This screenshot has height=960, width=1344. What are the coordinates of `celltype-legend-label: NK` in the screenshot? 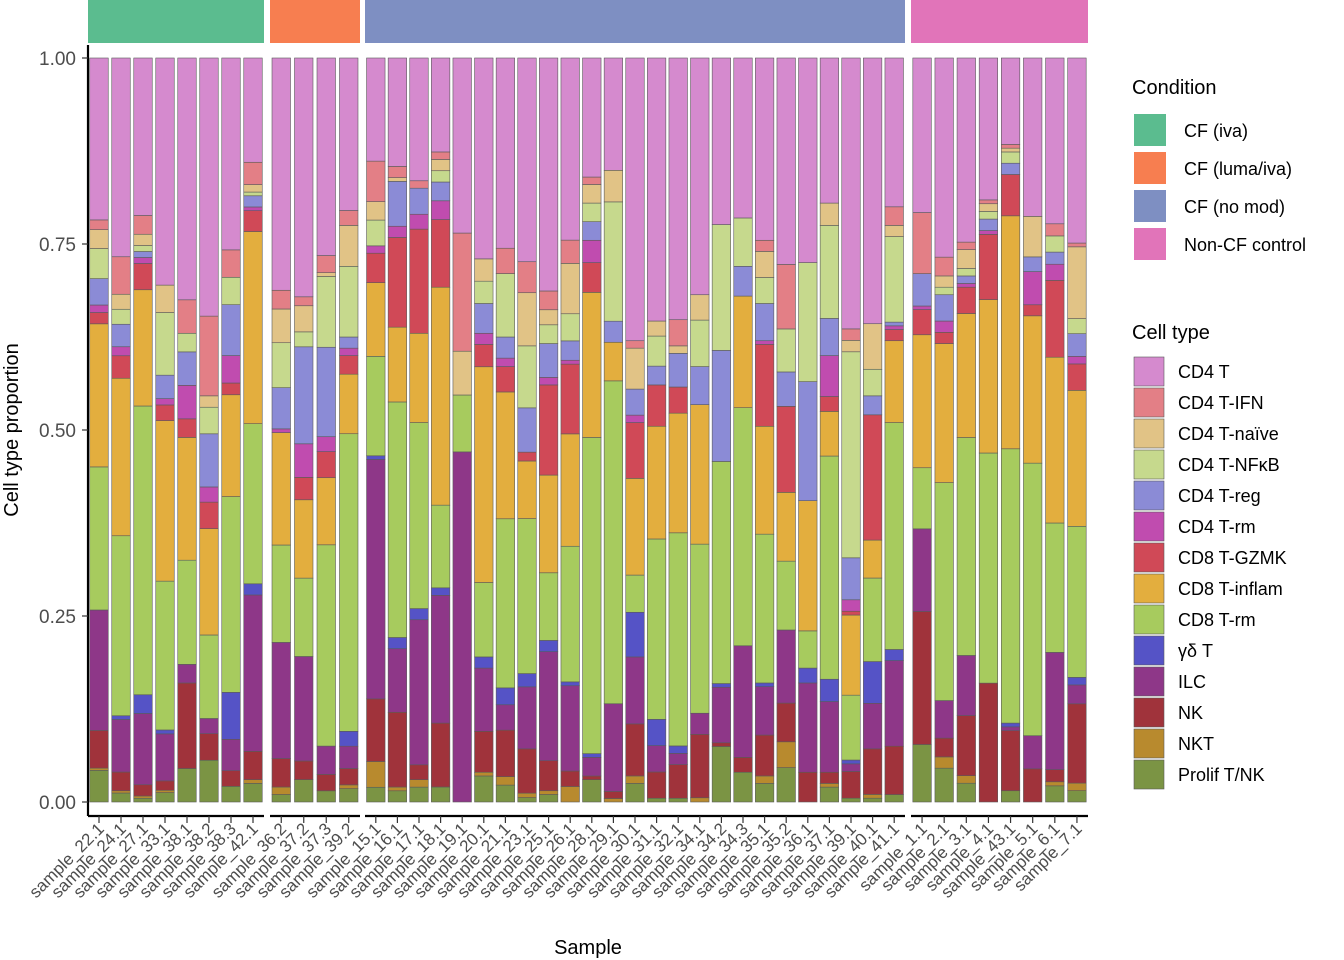 It's located at (1190, 713).